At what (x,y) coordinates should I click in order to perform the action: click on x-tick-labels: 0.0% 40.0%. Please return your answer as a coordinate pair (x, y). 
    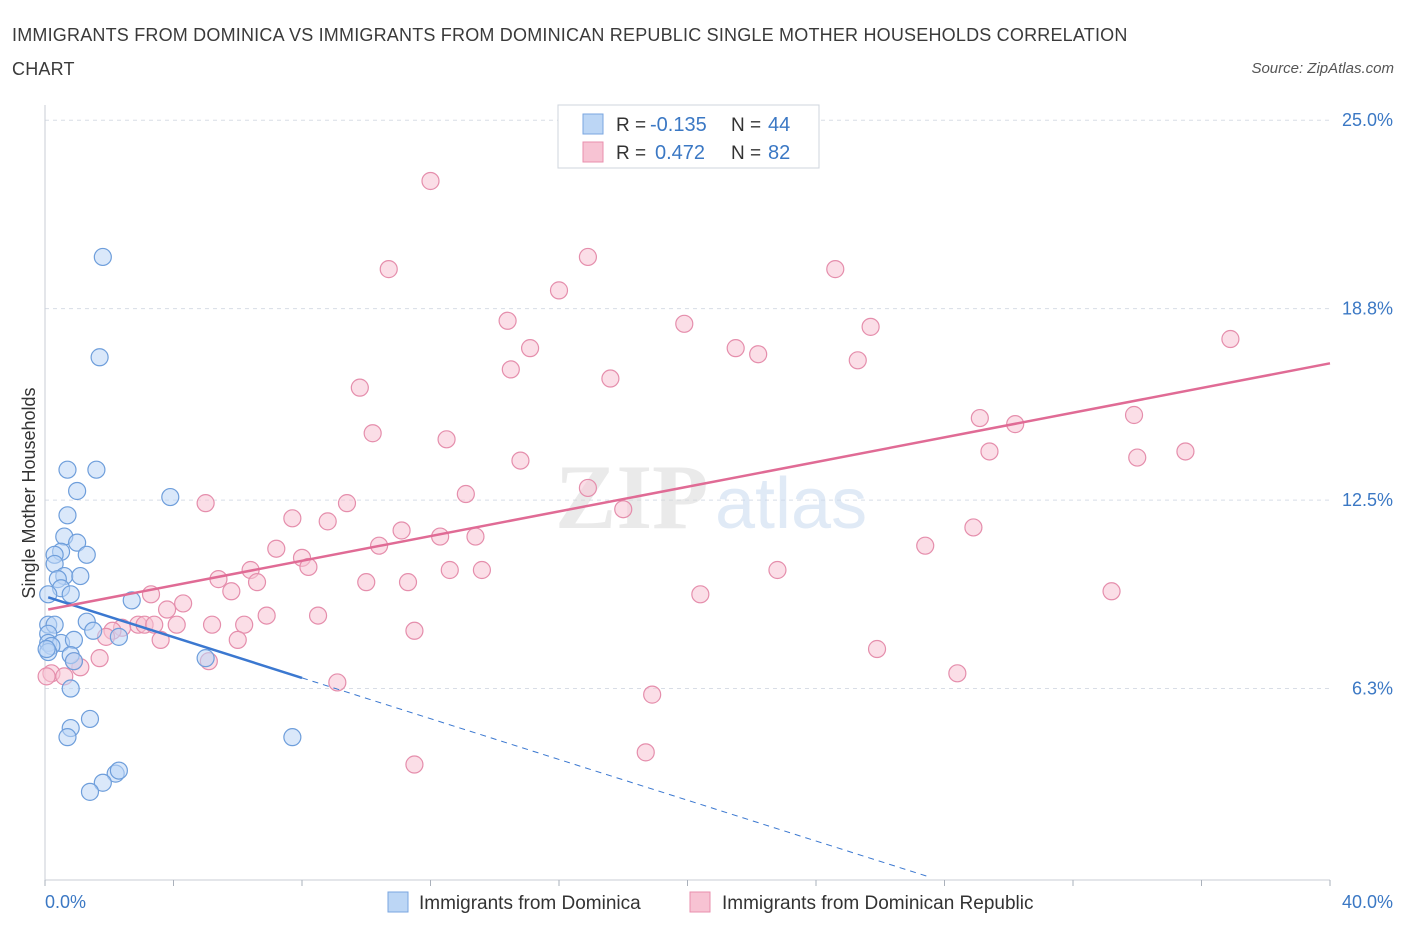
    Looking at the image, I should click on (719, 902).